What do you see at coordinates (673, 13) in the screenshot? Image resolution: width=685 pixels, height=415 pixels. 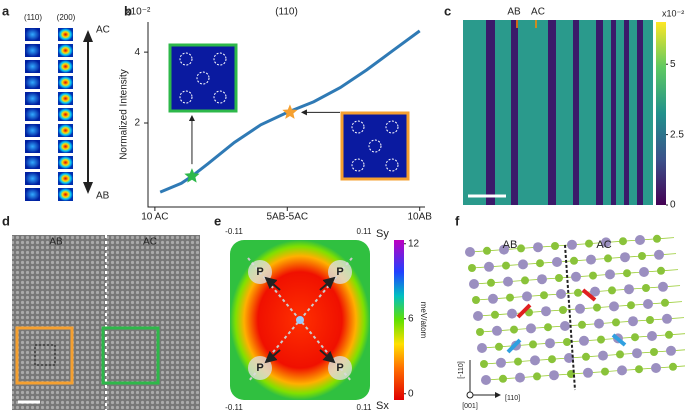 I see `colorbar-scale: x10⁻²` at bounding box center [673, 13].